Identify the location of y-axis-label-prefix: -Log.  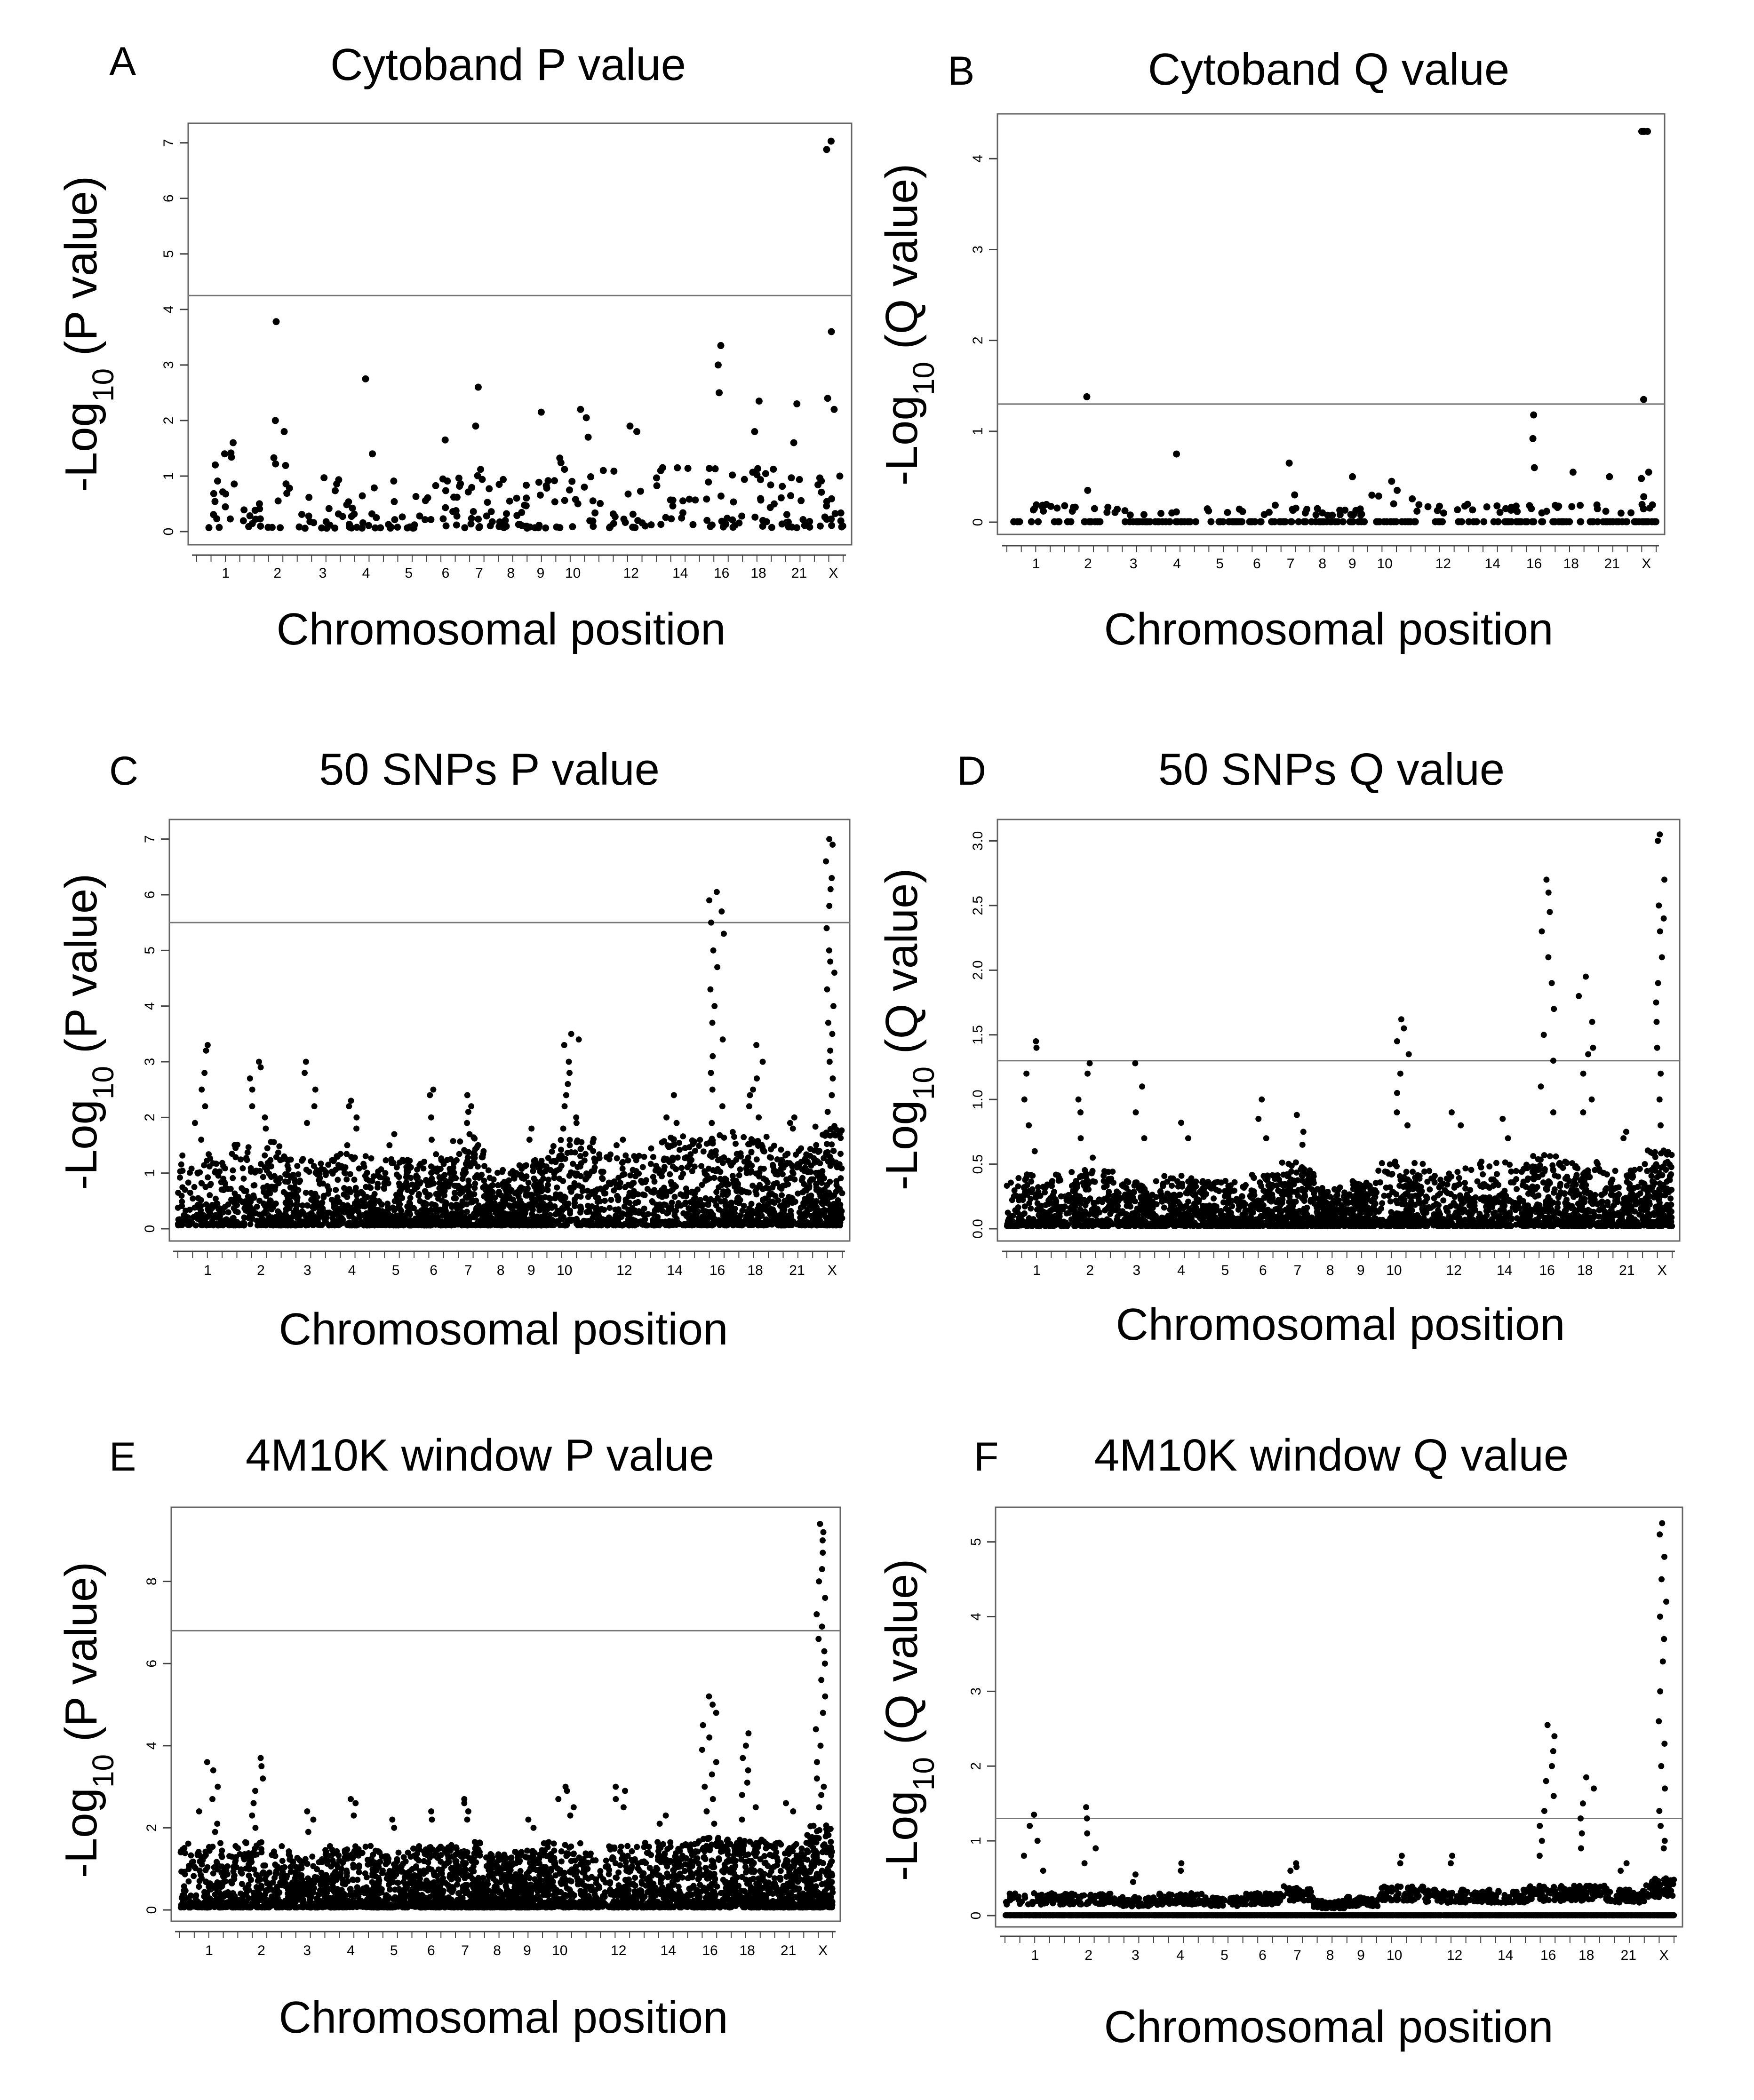
(81, 1145).